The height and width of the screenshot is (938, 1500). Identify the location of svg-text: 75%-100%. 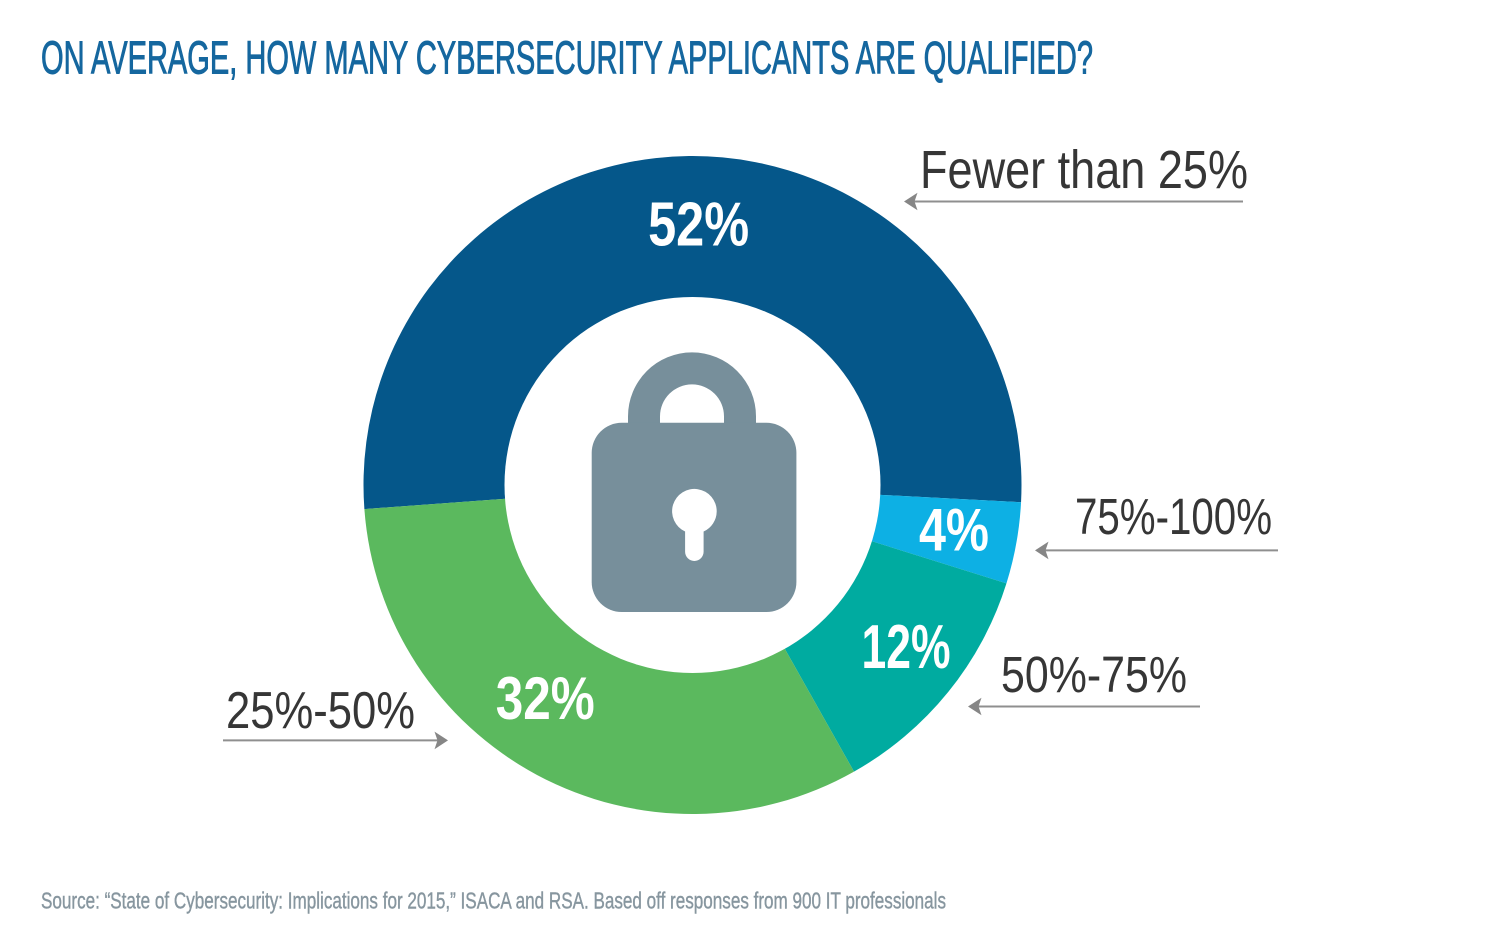
(1173, 516).